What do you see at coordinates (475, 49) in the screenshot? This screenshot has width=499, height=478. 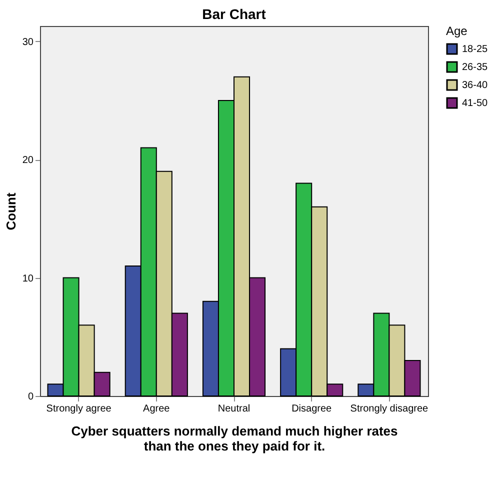 I see `legend-label: 18-25` at bounding box center [475, 49].